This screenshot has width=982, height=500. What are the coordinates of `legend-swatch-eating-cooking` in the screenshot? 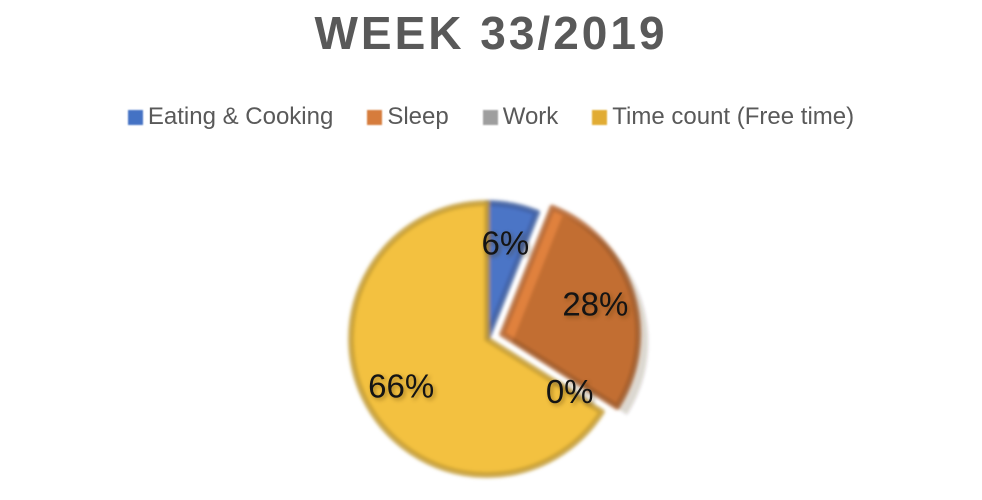 It's located at (135, 117).